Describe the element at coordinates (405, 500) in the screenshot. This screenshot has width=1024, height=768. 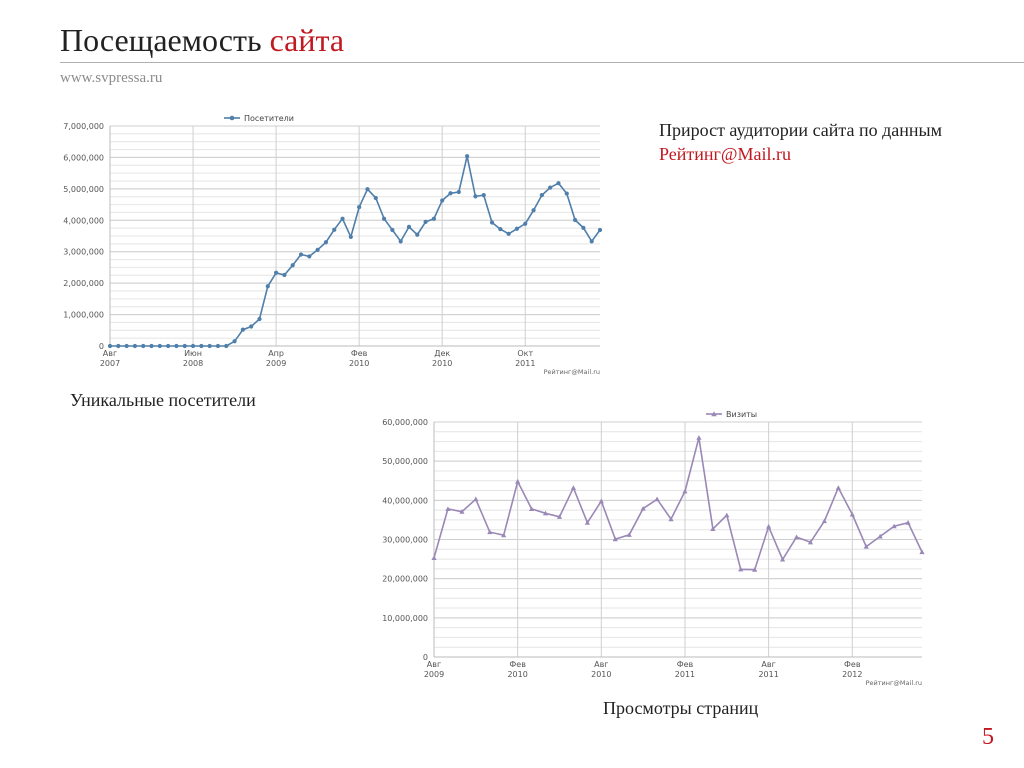
I see `y-tick-label: 40,000,000` at that location.